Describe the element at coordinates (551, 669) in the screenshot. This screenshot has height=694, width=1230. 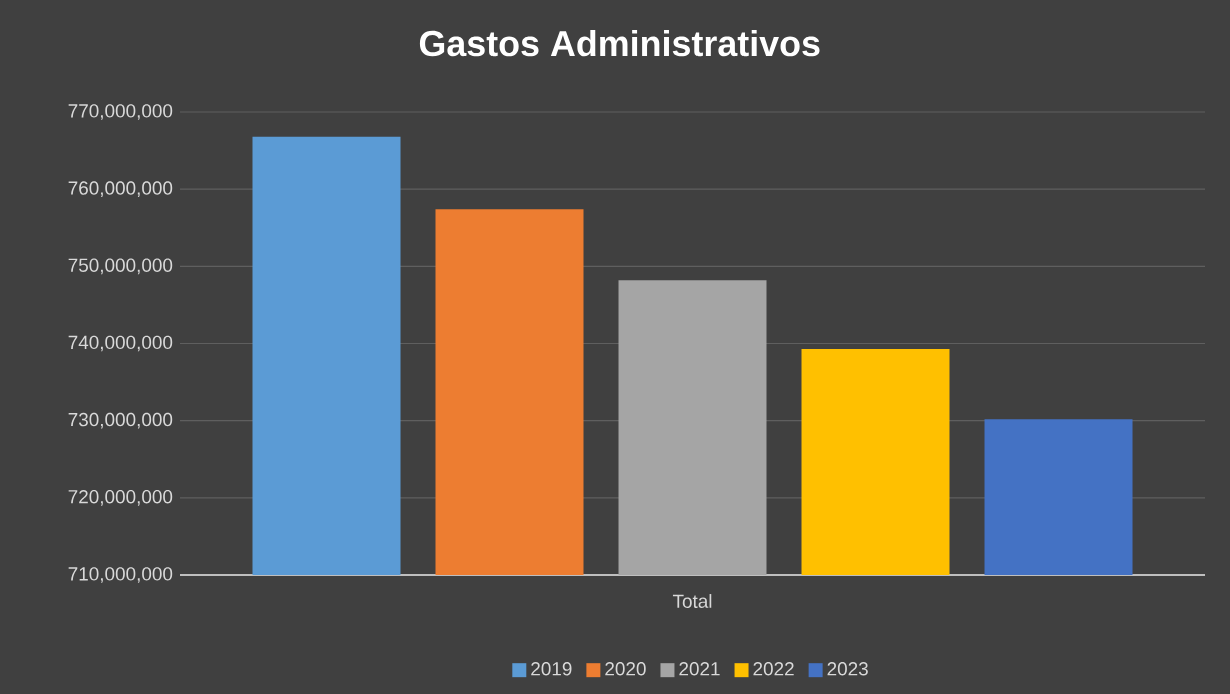
I see `legend-label: 2019` at that location.